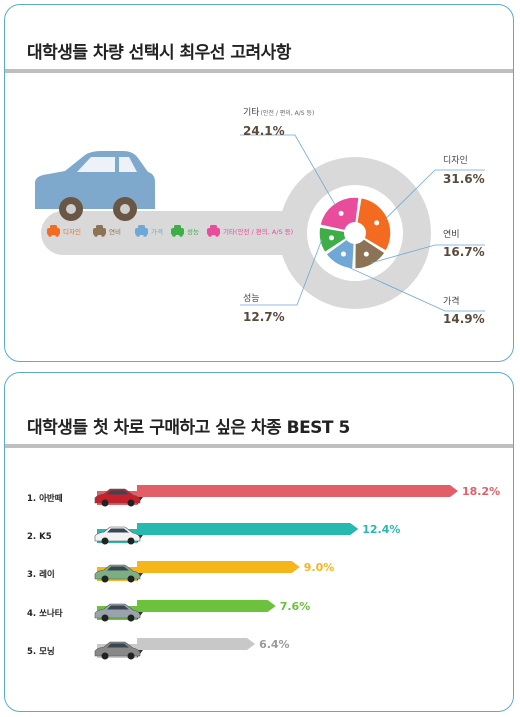 This screenshot has width=520, height=717. Describe the element at coordinates (464, 319) in the screenshot. I see `callout-value-price: 14.9%` at that location.